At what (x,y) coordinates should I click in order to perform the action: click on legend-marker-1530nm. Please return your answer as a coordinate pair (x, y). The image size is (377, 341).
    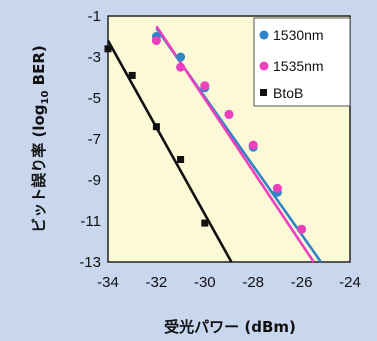
    Looking at the image, I should click on (264, 35).